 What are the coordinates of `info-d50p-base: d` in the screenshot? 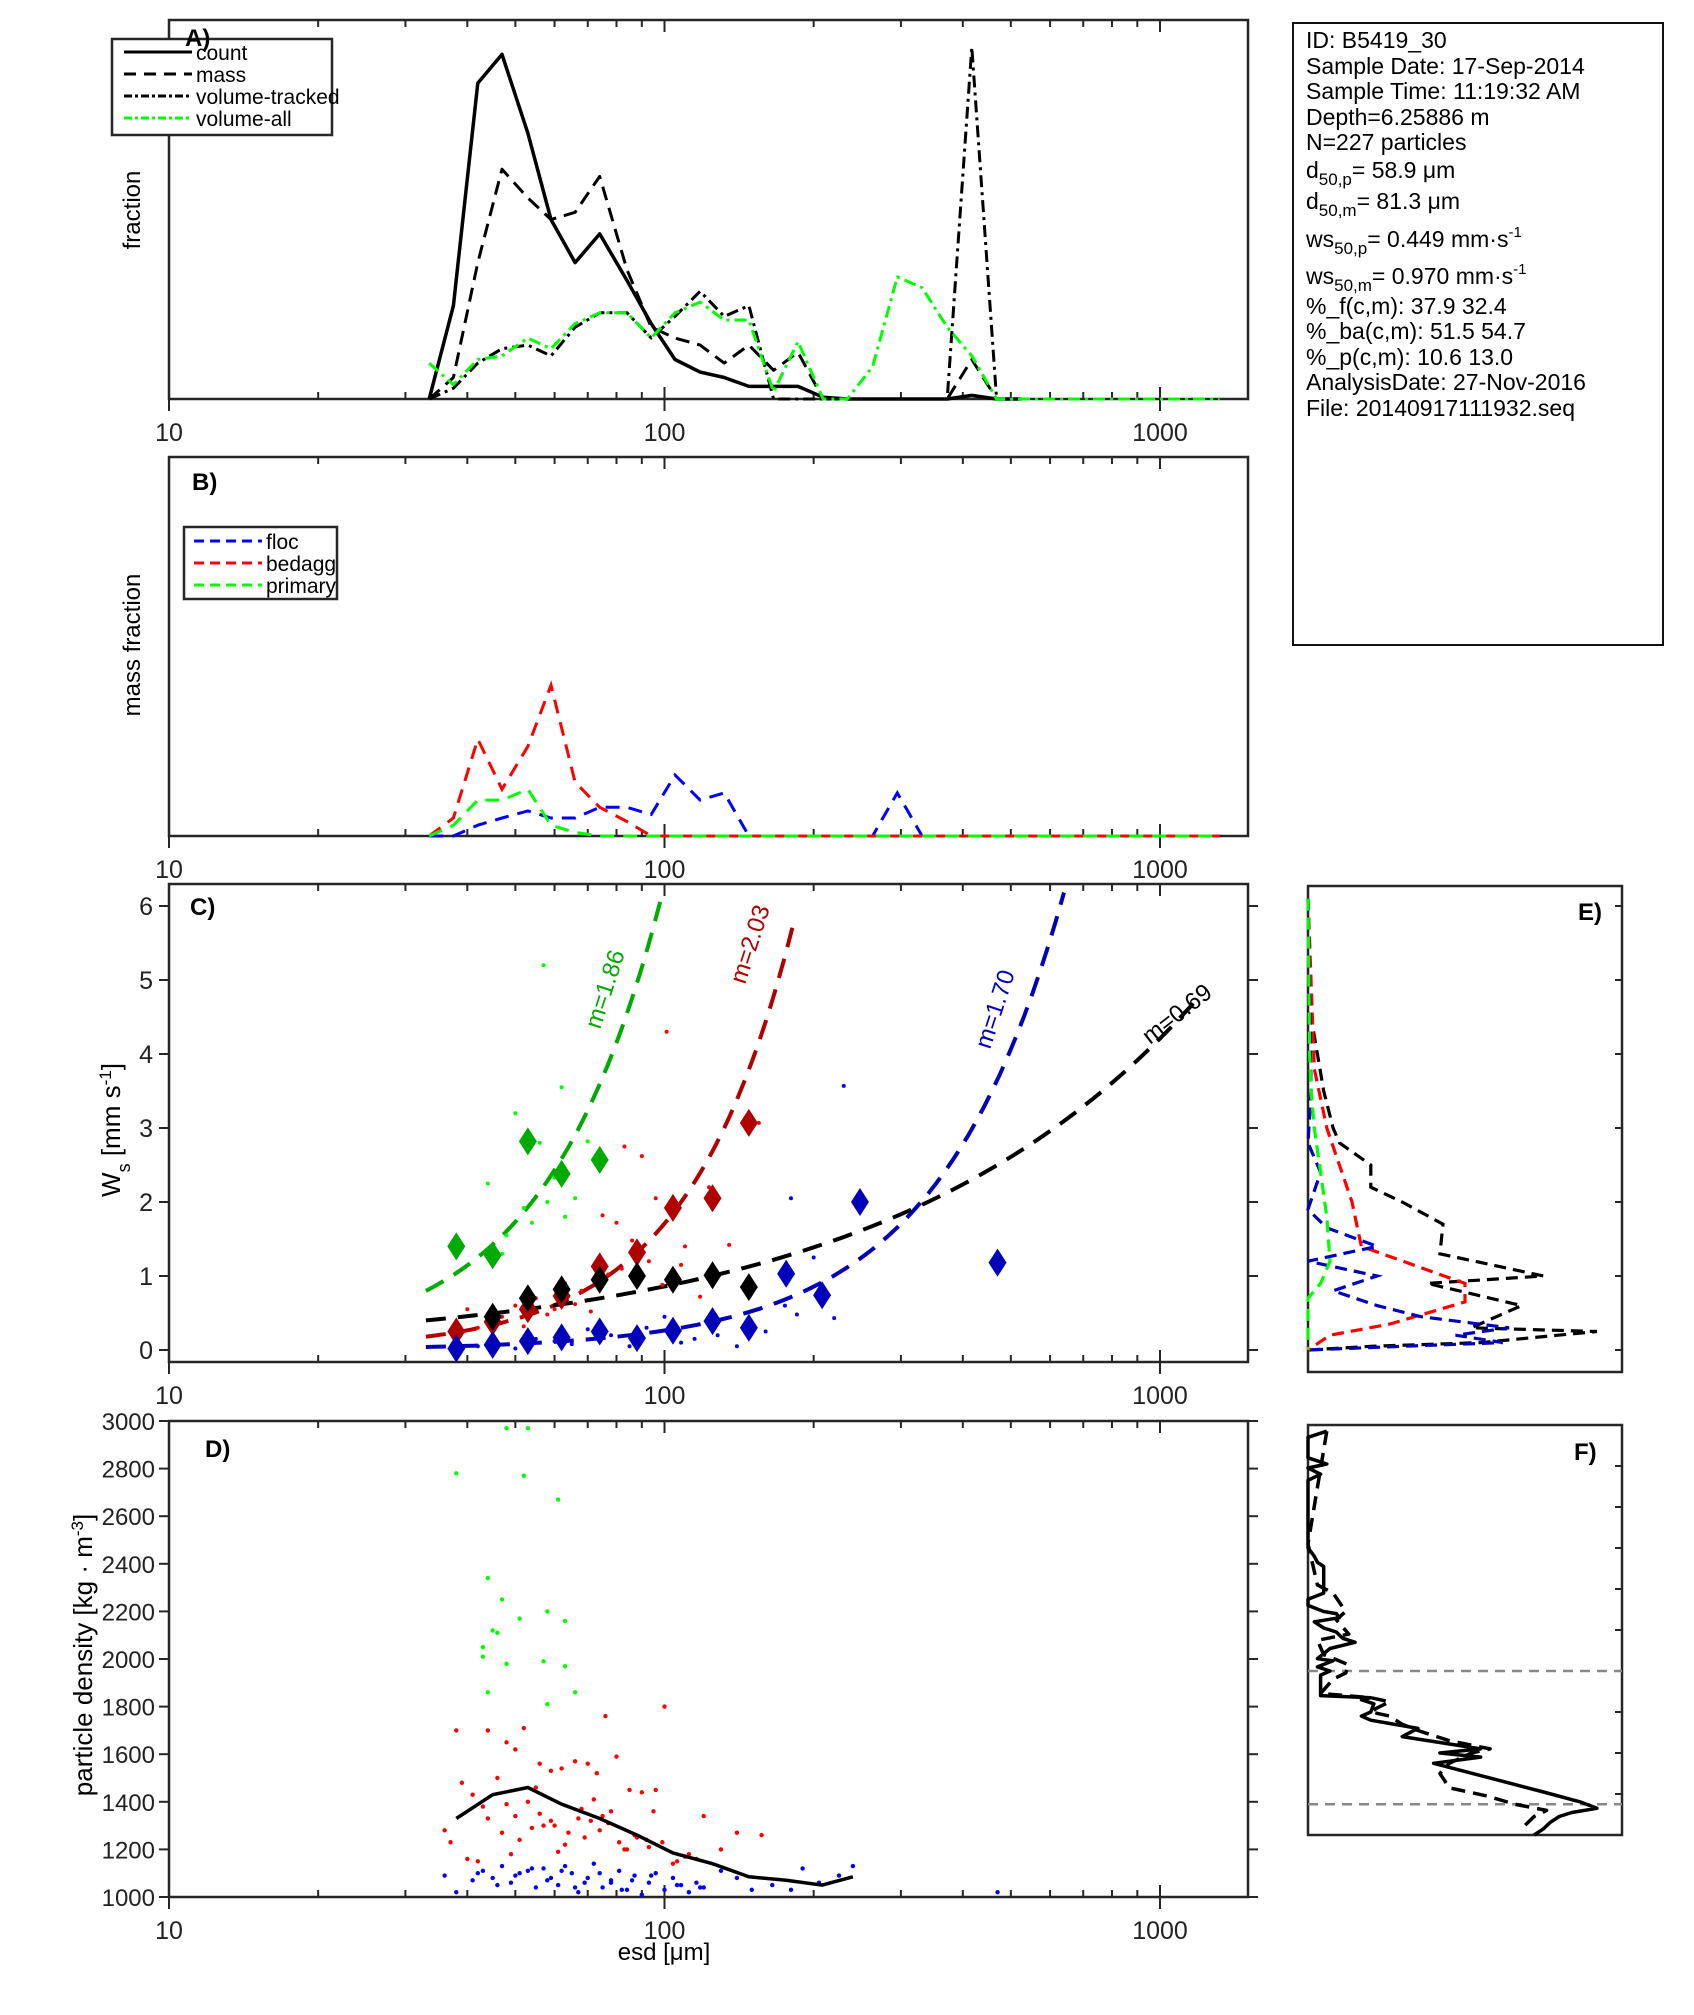 It's located at (1312, 169).